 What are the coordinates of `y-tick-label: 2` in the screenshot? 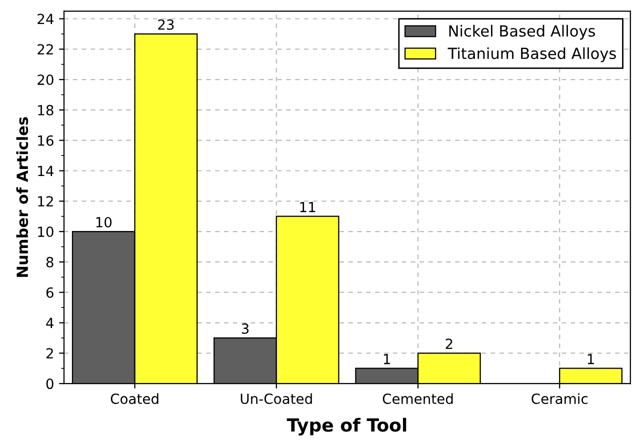 It's located at (49, 353).